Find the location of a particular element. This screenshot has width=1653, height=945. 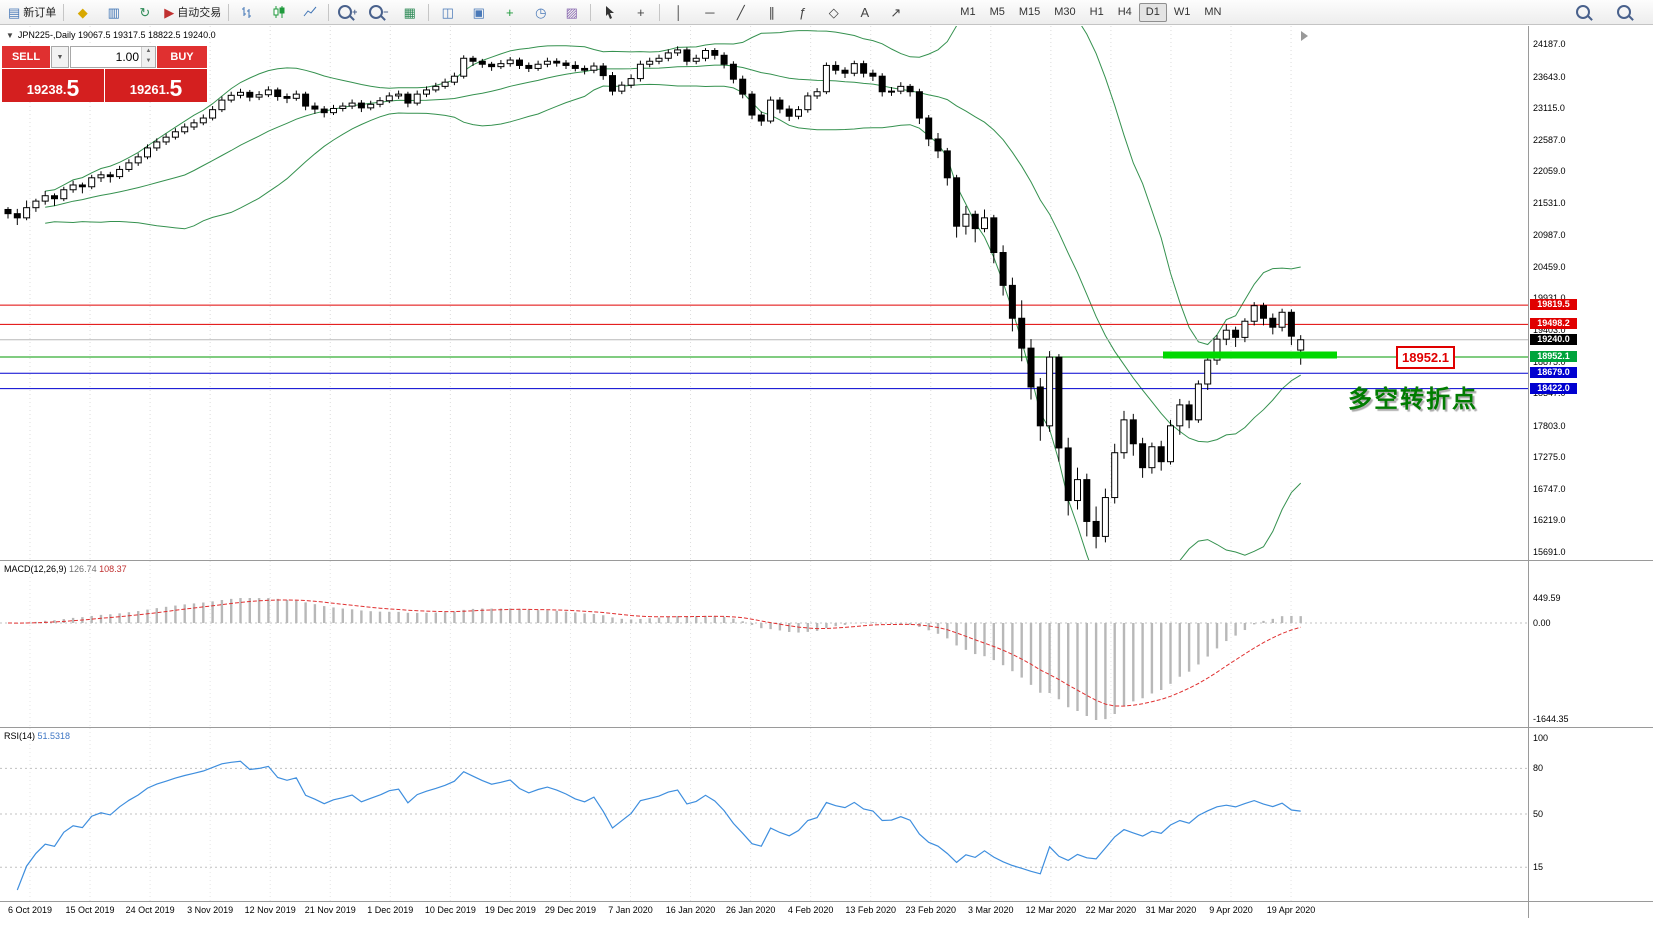

spin-up-icon: ▲ is located at coordinates (148, 52).